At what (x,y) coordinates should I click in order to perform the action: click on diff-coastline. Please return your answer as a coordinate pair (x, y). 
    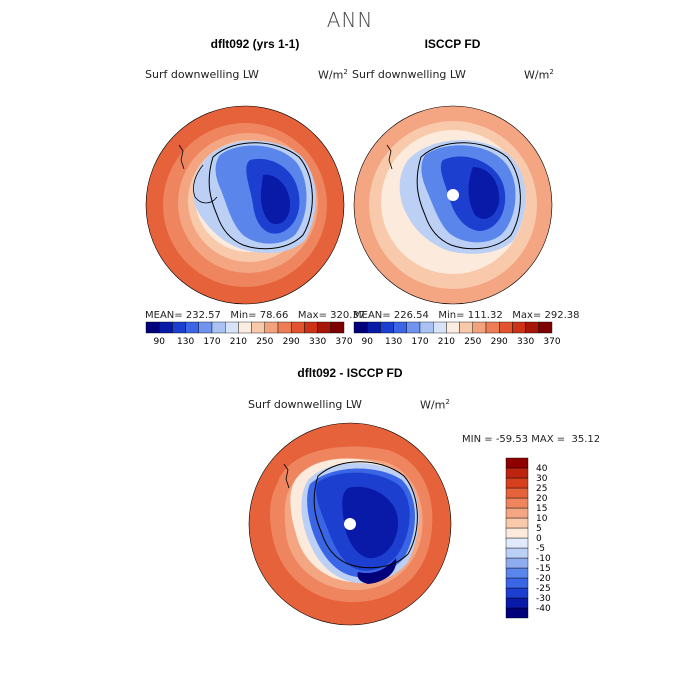
    Looking at the image, I should click on (365, 515).